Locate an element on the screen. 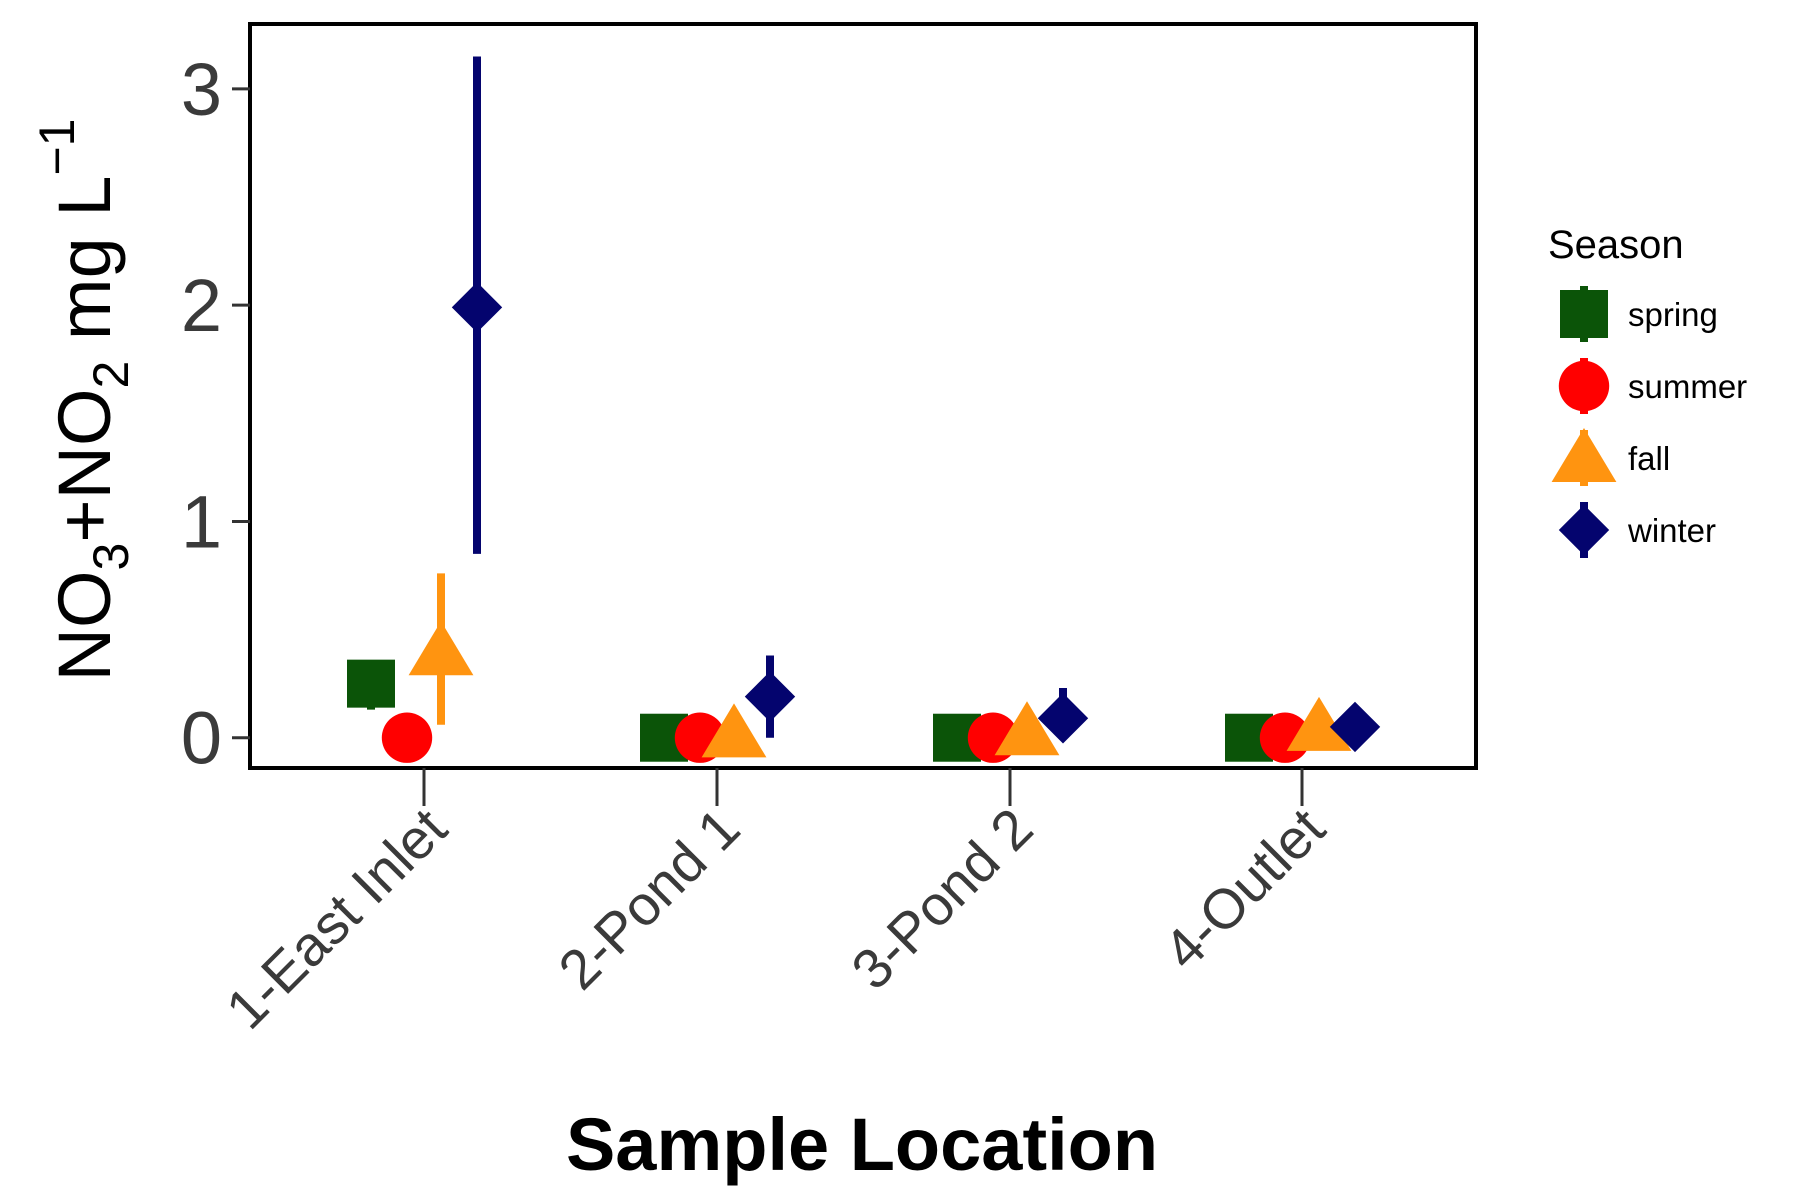  y-axis-title-part: mg L is located at coordinates (84, 268).